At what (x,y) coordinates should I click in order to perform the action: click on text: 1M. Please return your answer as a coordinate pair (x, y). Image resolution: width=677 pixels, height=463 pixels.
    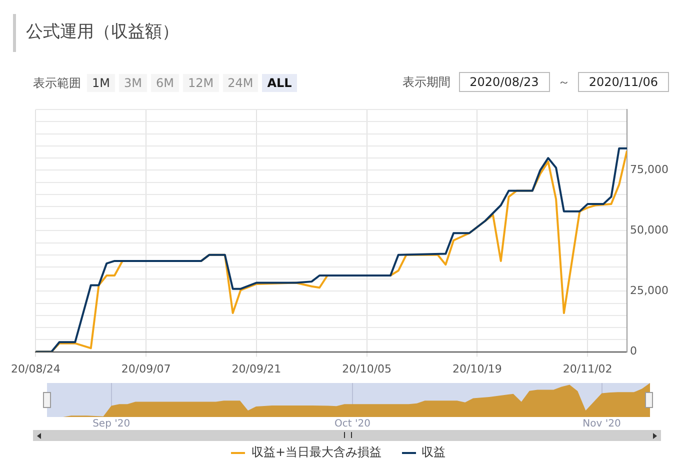
    Looking at the image, I should click on (101, 83).